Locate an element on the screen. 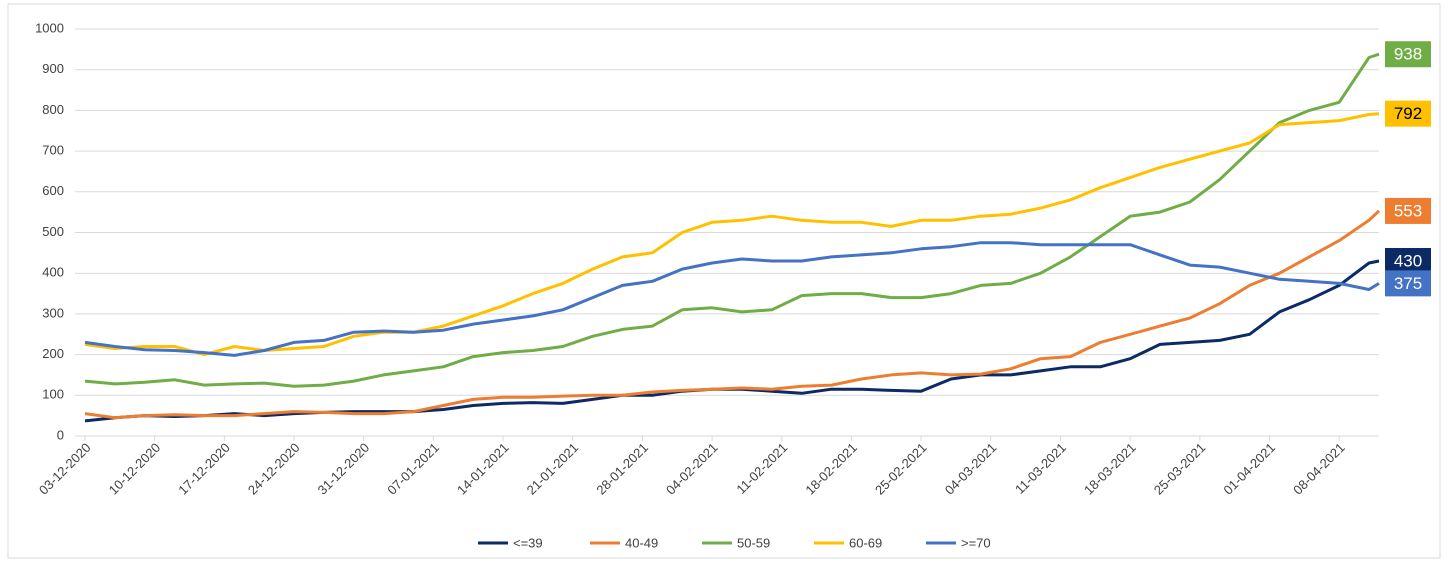 Image resolution: width=1448 pixels, height=563 pixels. y-tick-label: 300 is located at coordinates (53, 312).